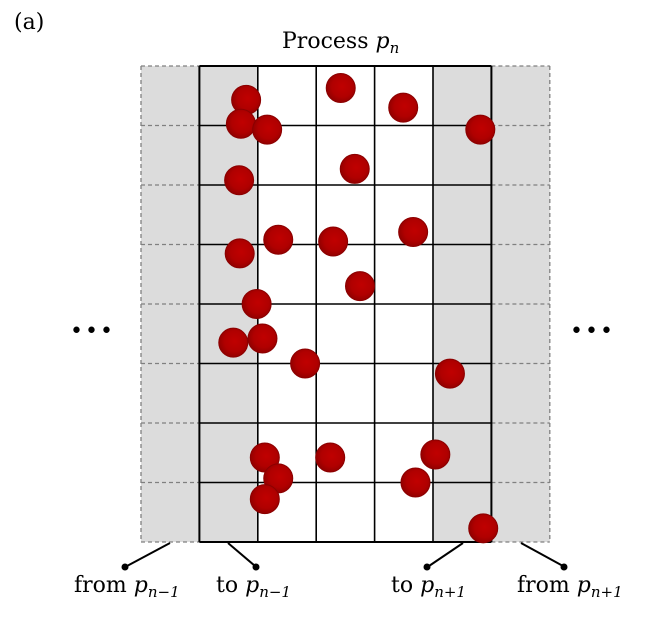  Describe the element at coordinates (92, 331) in the screenshot. I see `left-ellipsis: •••` at that location.